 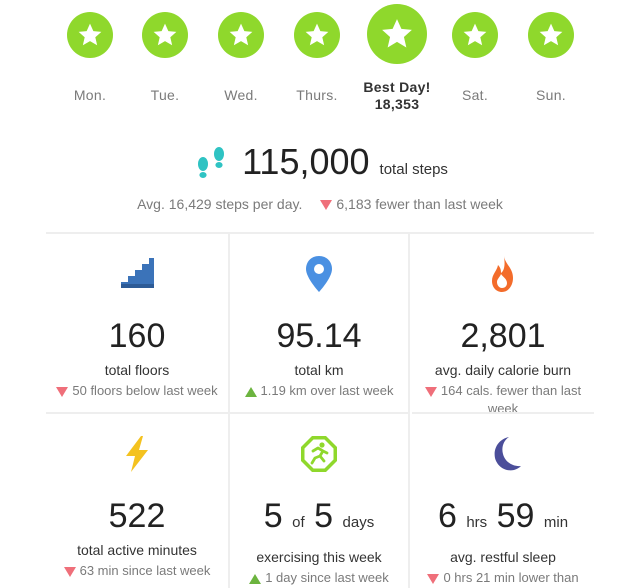 What do you see at coordinates (319, 274) in the screenshot?
I see `location-pin-icon` at bounding box center [319, 274].